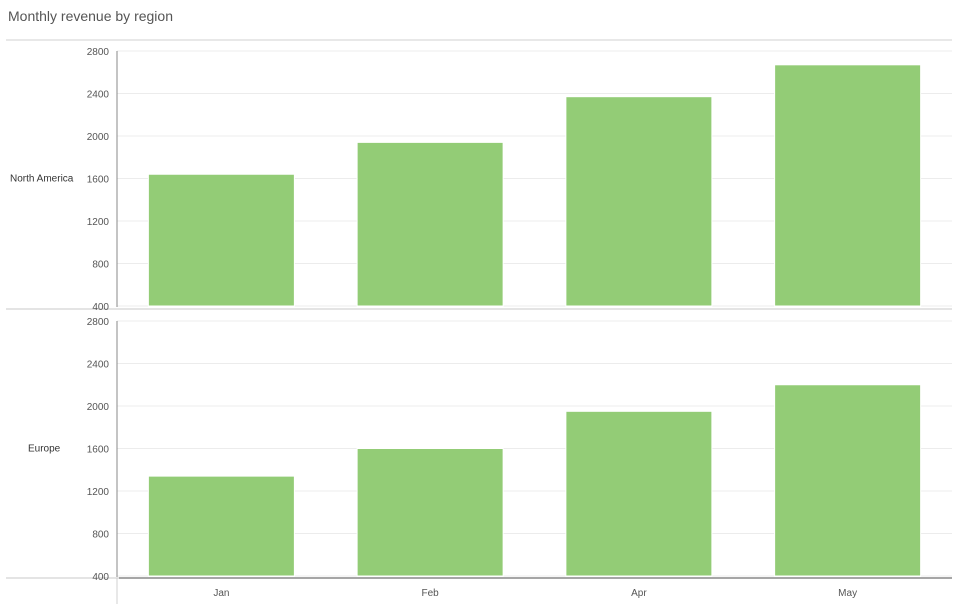 The width and height of the screenshot is (953, 613). Describe the element at coordinates (431, 593) in the screenshot. I see `x-tick-label: Feb` at that location.